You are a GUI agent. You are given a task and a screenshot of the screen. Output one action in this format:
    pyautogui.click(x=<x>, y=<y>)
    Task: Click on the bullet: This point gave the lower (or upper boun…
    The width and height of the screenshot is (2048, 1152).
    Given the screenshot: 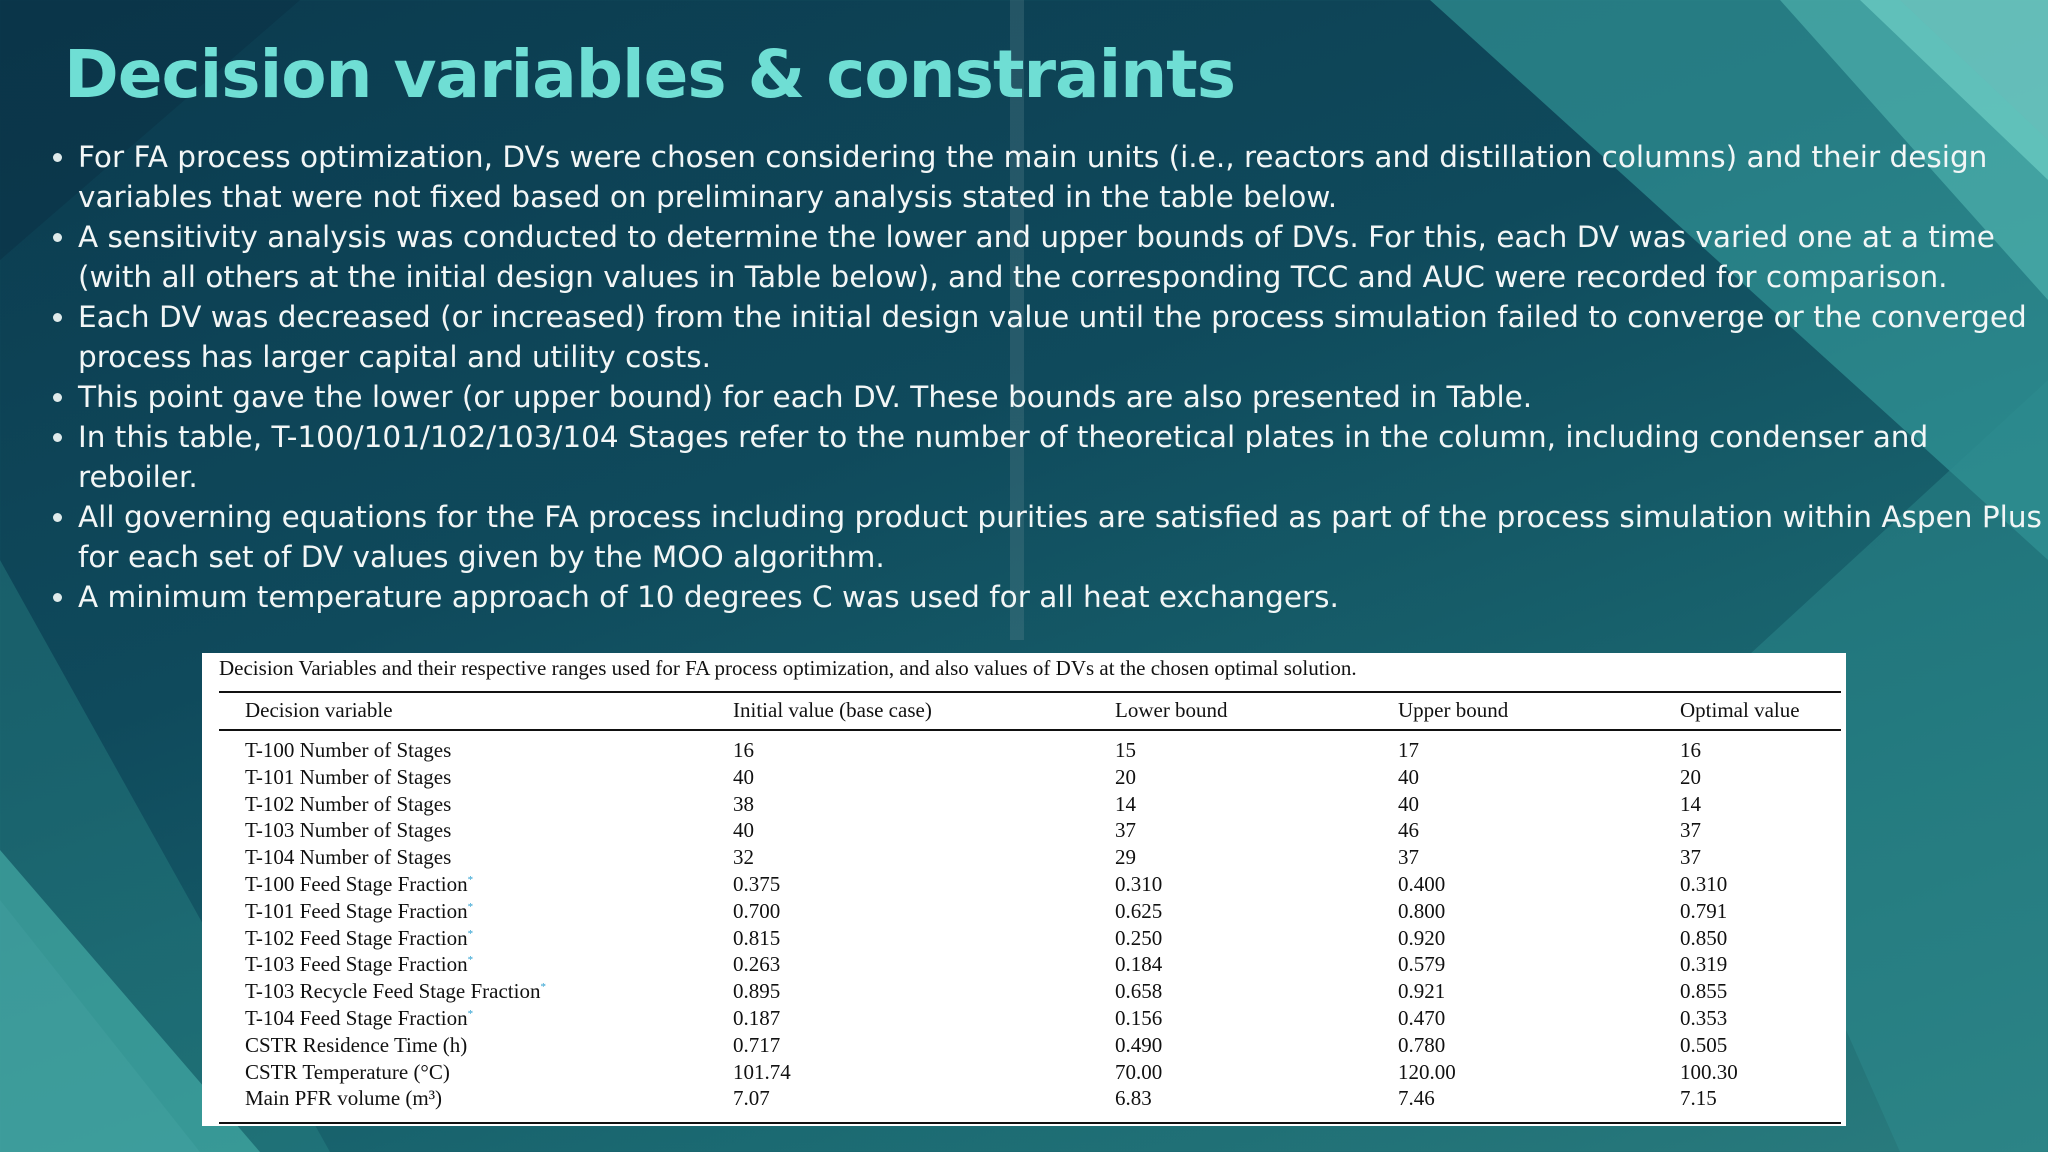 What is the action you would take?
    pyautogui.click(x=1063, y=397)
    